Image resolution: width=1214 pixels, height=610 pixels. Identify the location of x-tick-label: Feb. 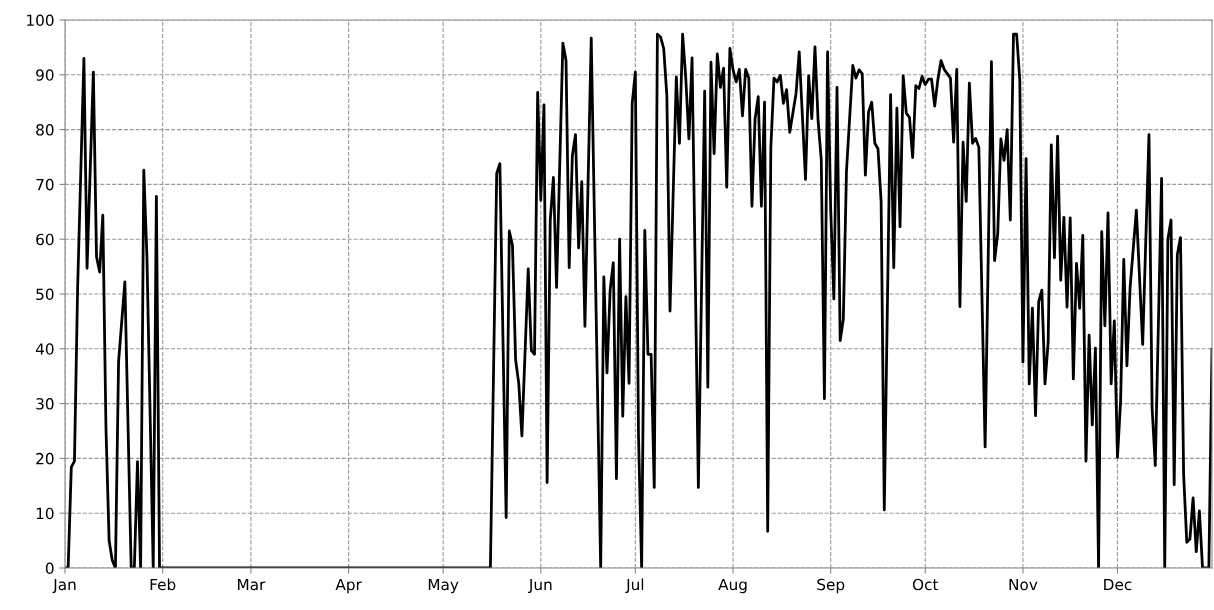
(163, 584).